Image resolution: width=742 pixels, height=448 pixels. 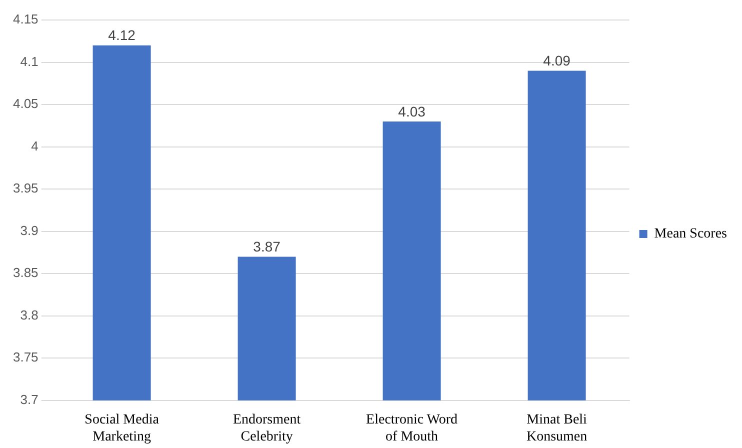 I want to click on data-label: 4.09, so click(x=557, y=60).